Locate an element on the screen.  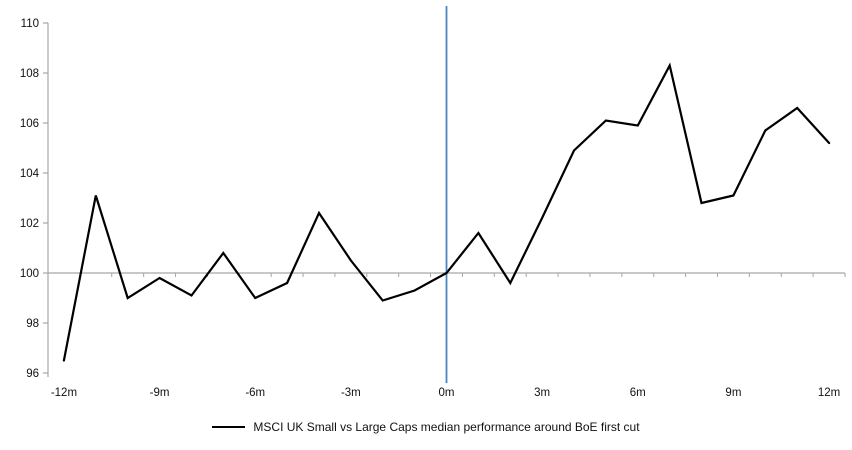
y-tick-label: 98 is located at coordinates (32, 324).